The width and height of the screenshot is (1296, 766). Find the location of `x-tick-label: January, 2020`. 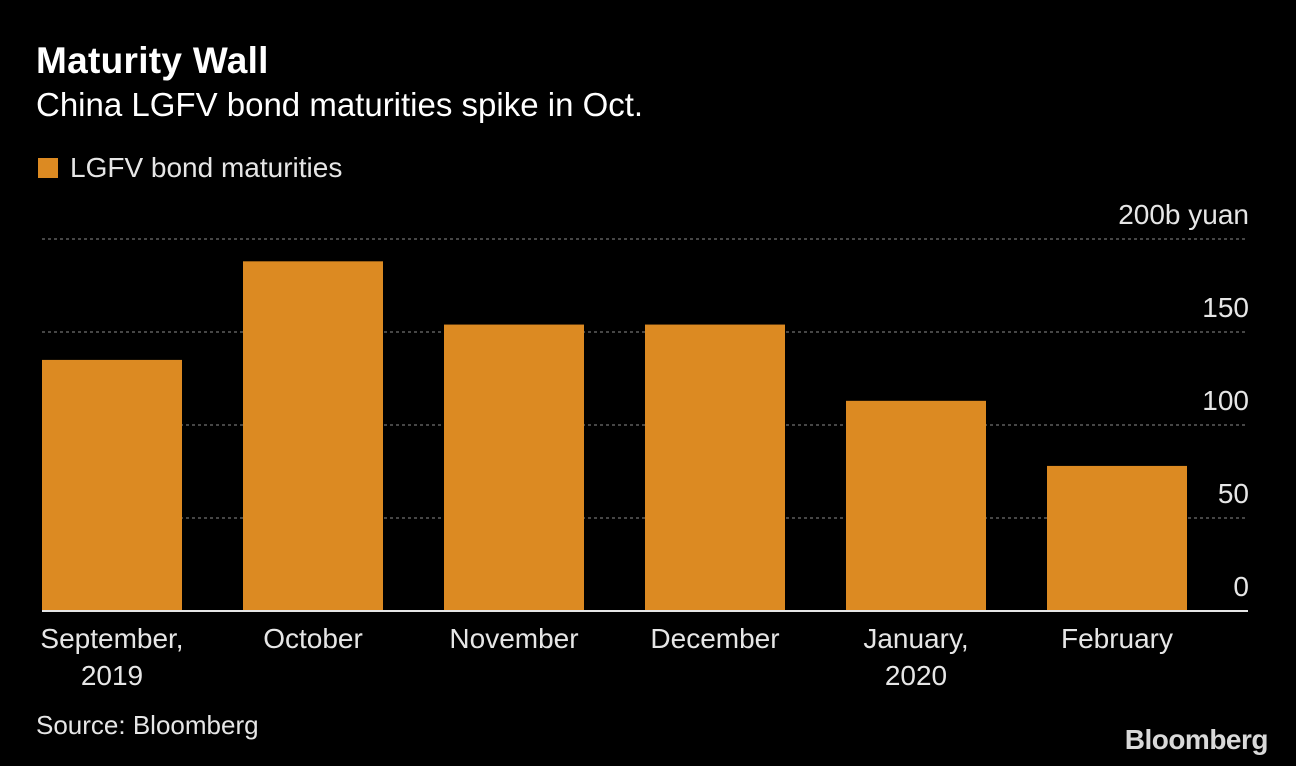

x-tick-label: January, 2020 is located at coordinates (915, 657).